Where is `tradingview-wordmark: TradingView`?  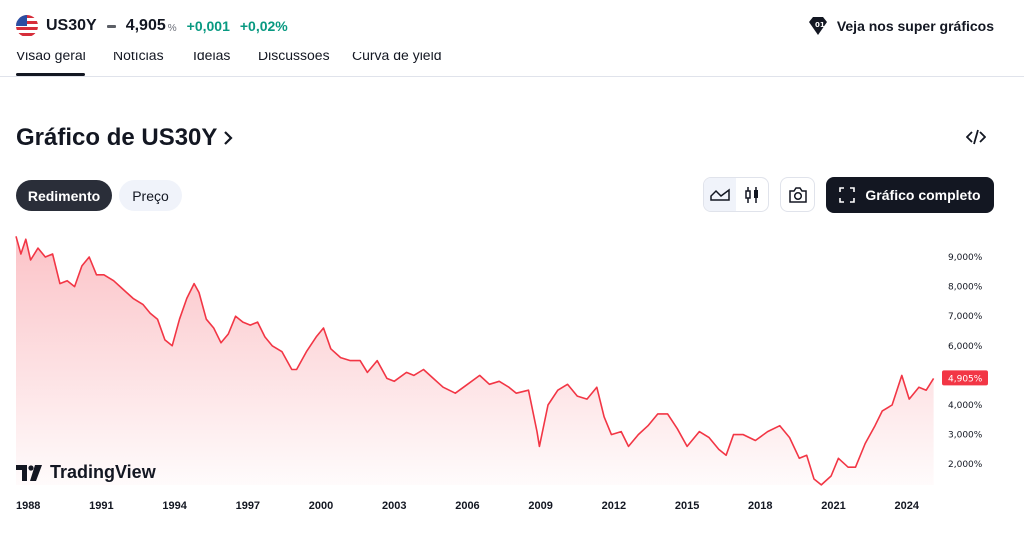 tradingview-wordmark: TradingView is located at coordinates (103, 472).